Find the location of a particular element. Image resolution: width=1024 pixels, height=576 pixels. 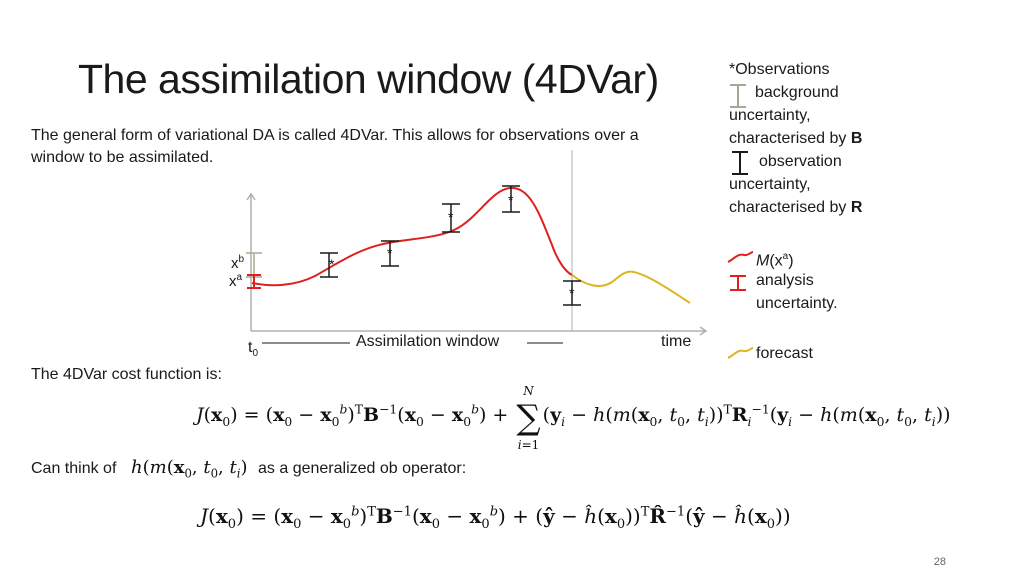

legend-observation-line1: observation is located at coordinates (800, 161).